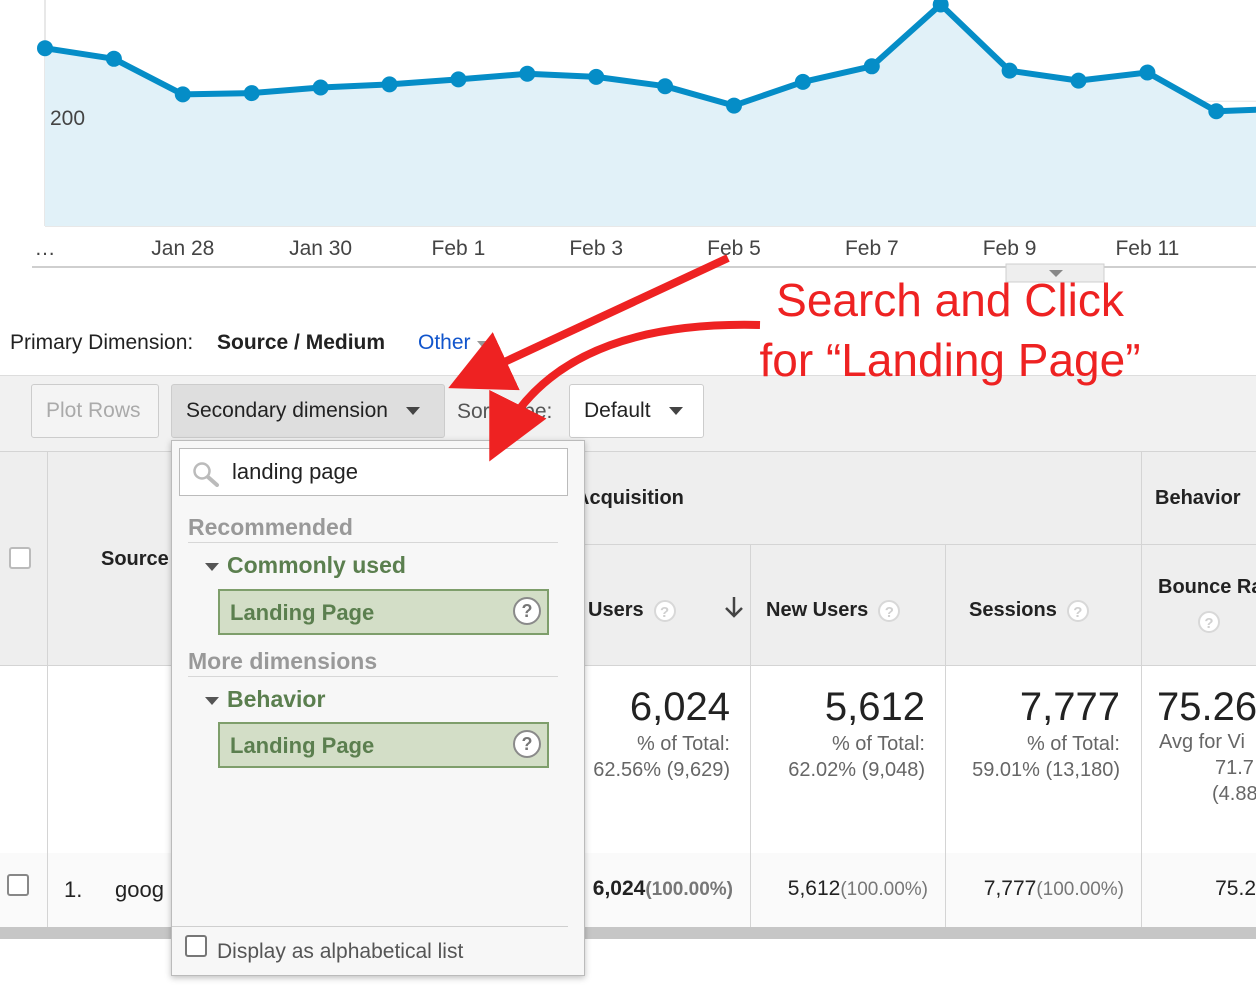  I want to click on row-bounce: 75.2, so click(1235, 888).